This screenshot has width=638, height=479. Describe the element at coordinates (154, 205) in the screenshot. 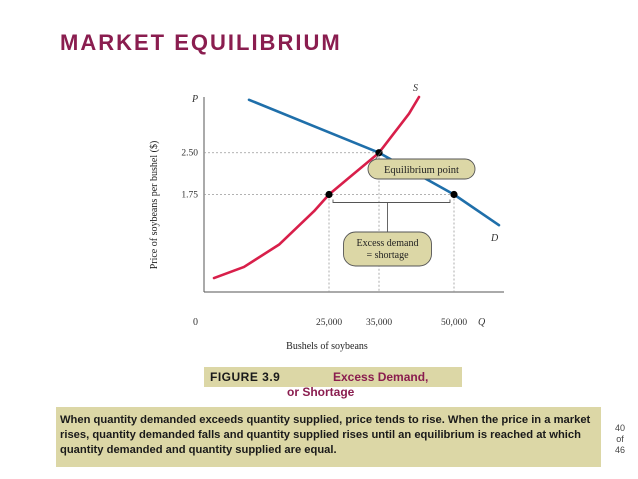

I see `y-axis-label: Price of soybeans per bushel ($)` at that location.